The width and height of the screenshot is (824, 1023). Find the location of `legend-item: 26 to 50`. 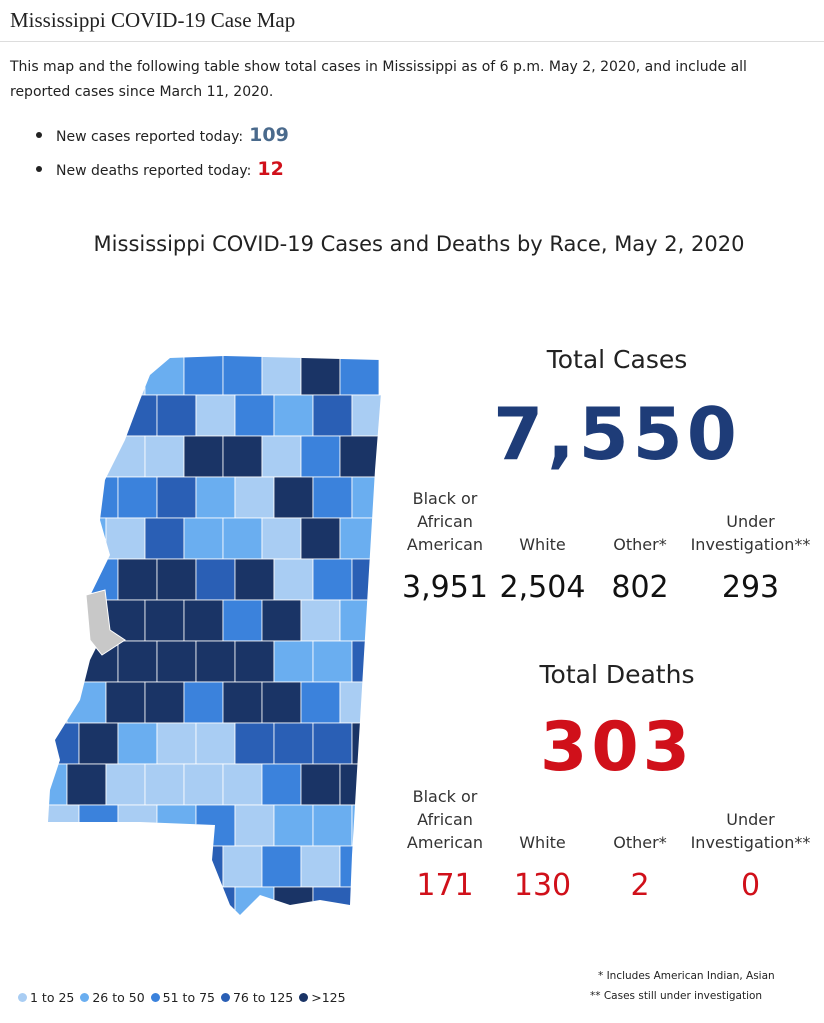

legend-item: 26 to 50 is located at coordinates (112, 997).